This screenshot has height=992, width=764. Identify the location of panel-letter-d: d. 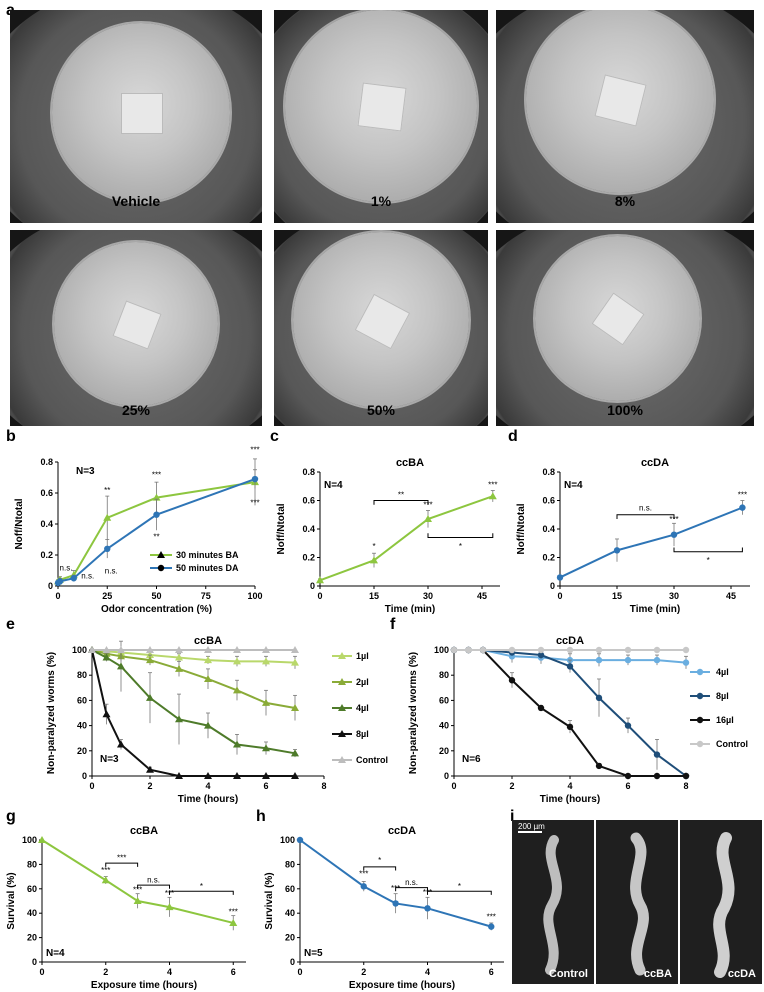
(513, 436).